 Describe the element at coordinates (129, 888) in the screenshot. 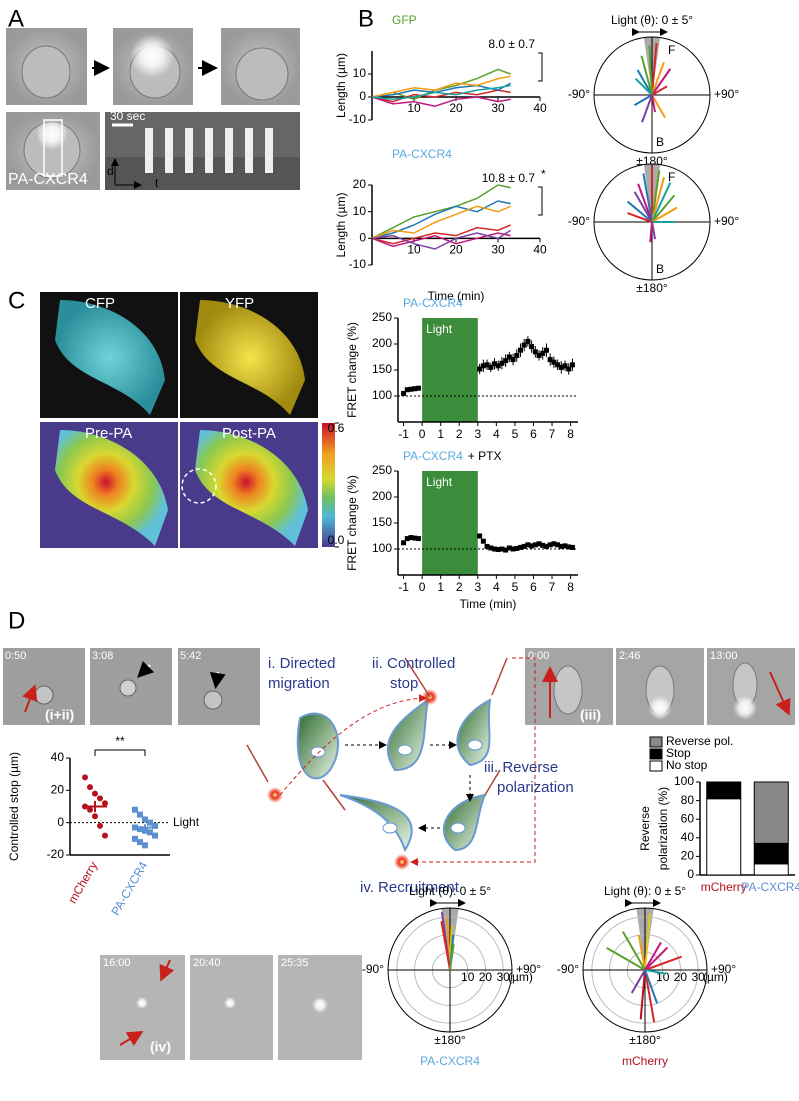

I see `x-tick-label: PA-CXCR4` at that location.